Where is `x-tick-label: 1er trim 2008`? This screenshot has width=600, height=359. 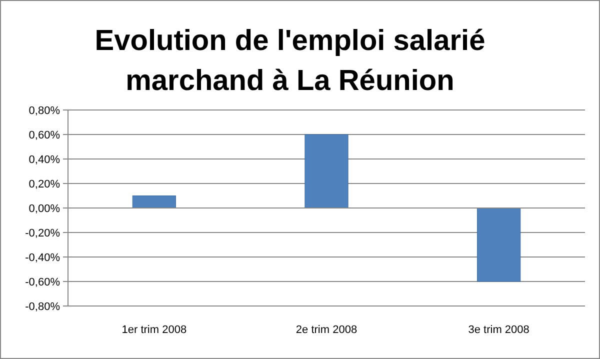
x-tick-label: 1er trim 2008 is located at coordinates (154, 330).